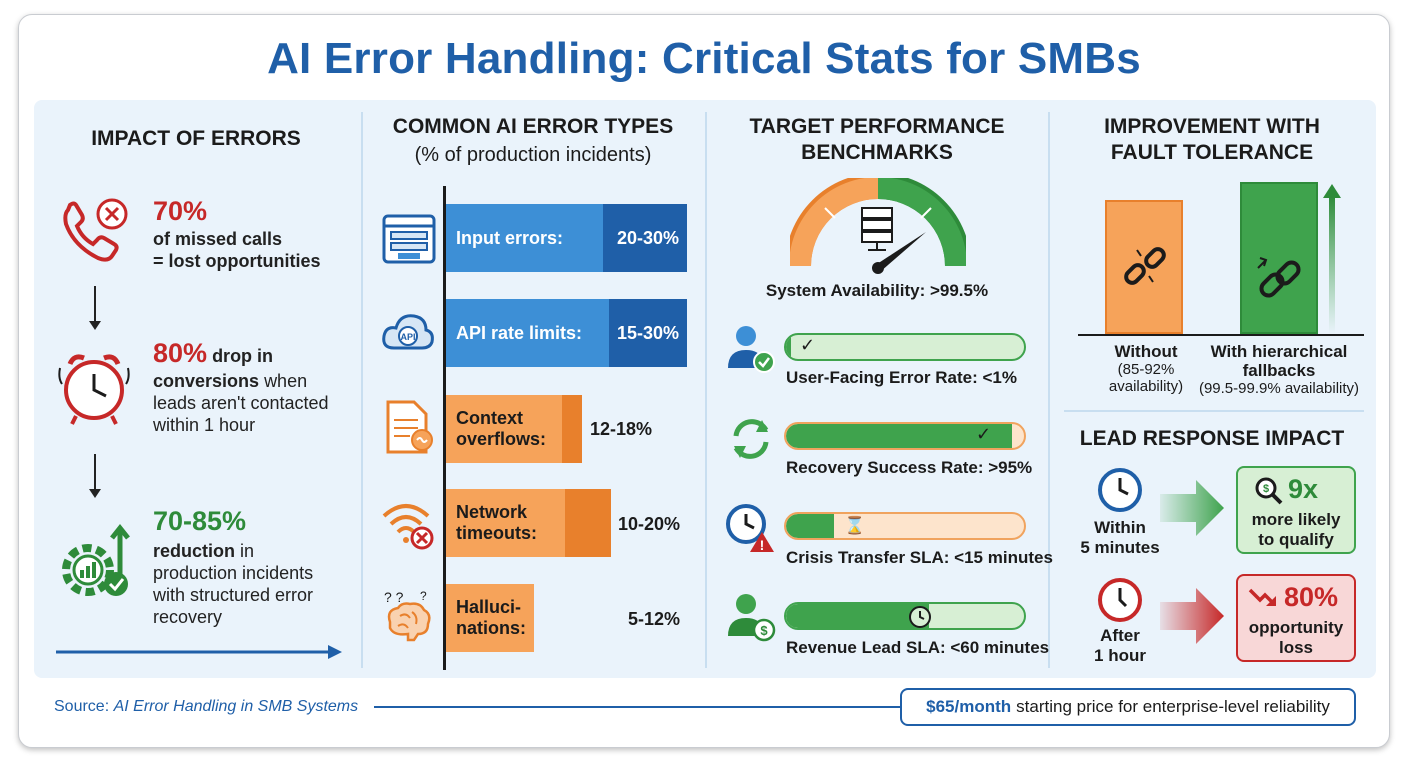  Describe the element at coordinates (233, 595) in the screenshot. I see `incident-reduction-line3: with structured error` at that location.